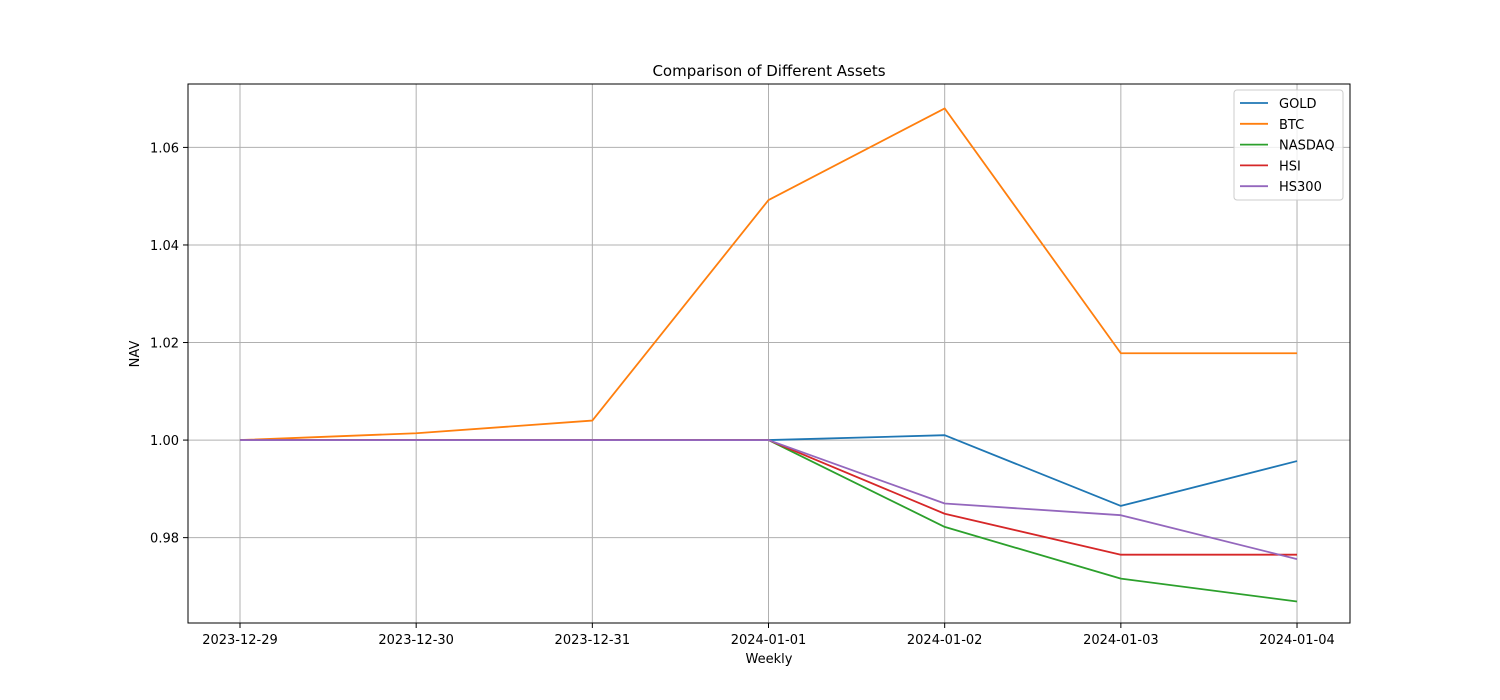 This screenshot has width=1500, height=700. I want to click on legend-label: HSI, so click(1290, 166).